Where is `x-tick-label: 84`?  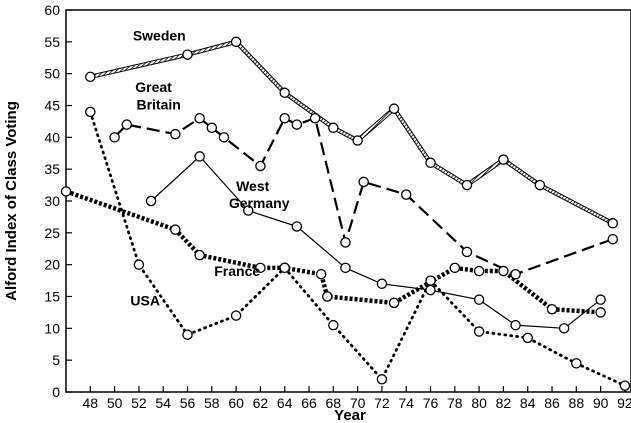 x-tick-label: 84 is located at coordinates (528, 403).